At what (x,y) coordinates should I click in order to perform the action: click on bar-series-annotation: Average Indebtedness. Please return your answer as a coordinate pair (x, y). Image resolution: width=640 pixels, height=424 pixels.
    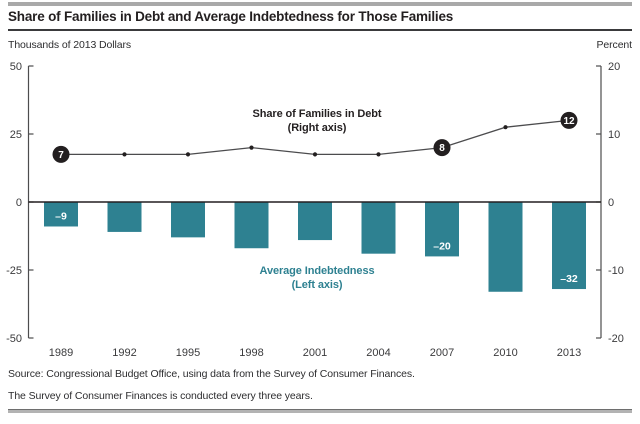
    Looking at the image, I should click on (317, 271).